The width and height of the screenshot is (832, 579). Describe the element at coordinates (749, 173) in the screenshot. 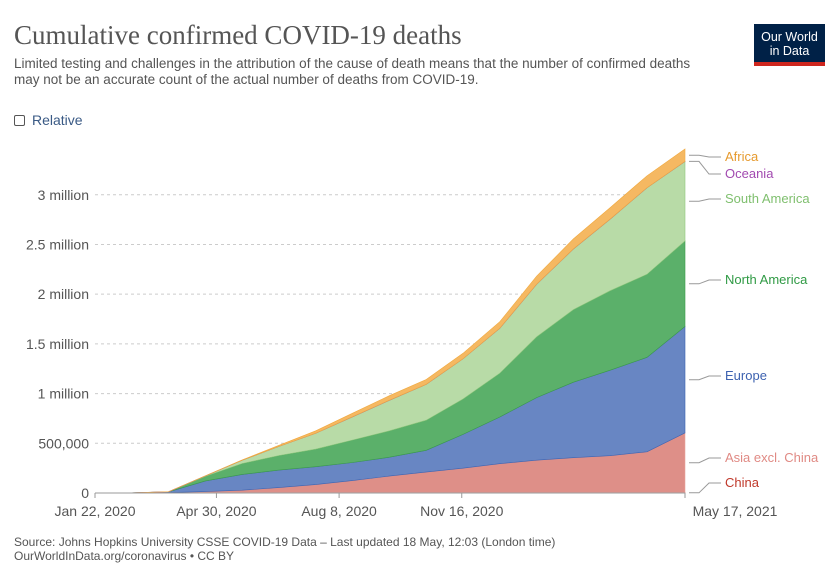

I see `legend-label: Oceania` at that location.